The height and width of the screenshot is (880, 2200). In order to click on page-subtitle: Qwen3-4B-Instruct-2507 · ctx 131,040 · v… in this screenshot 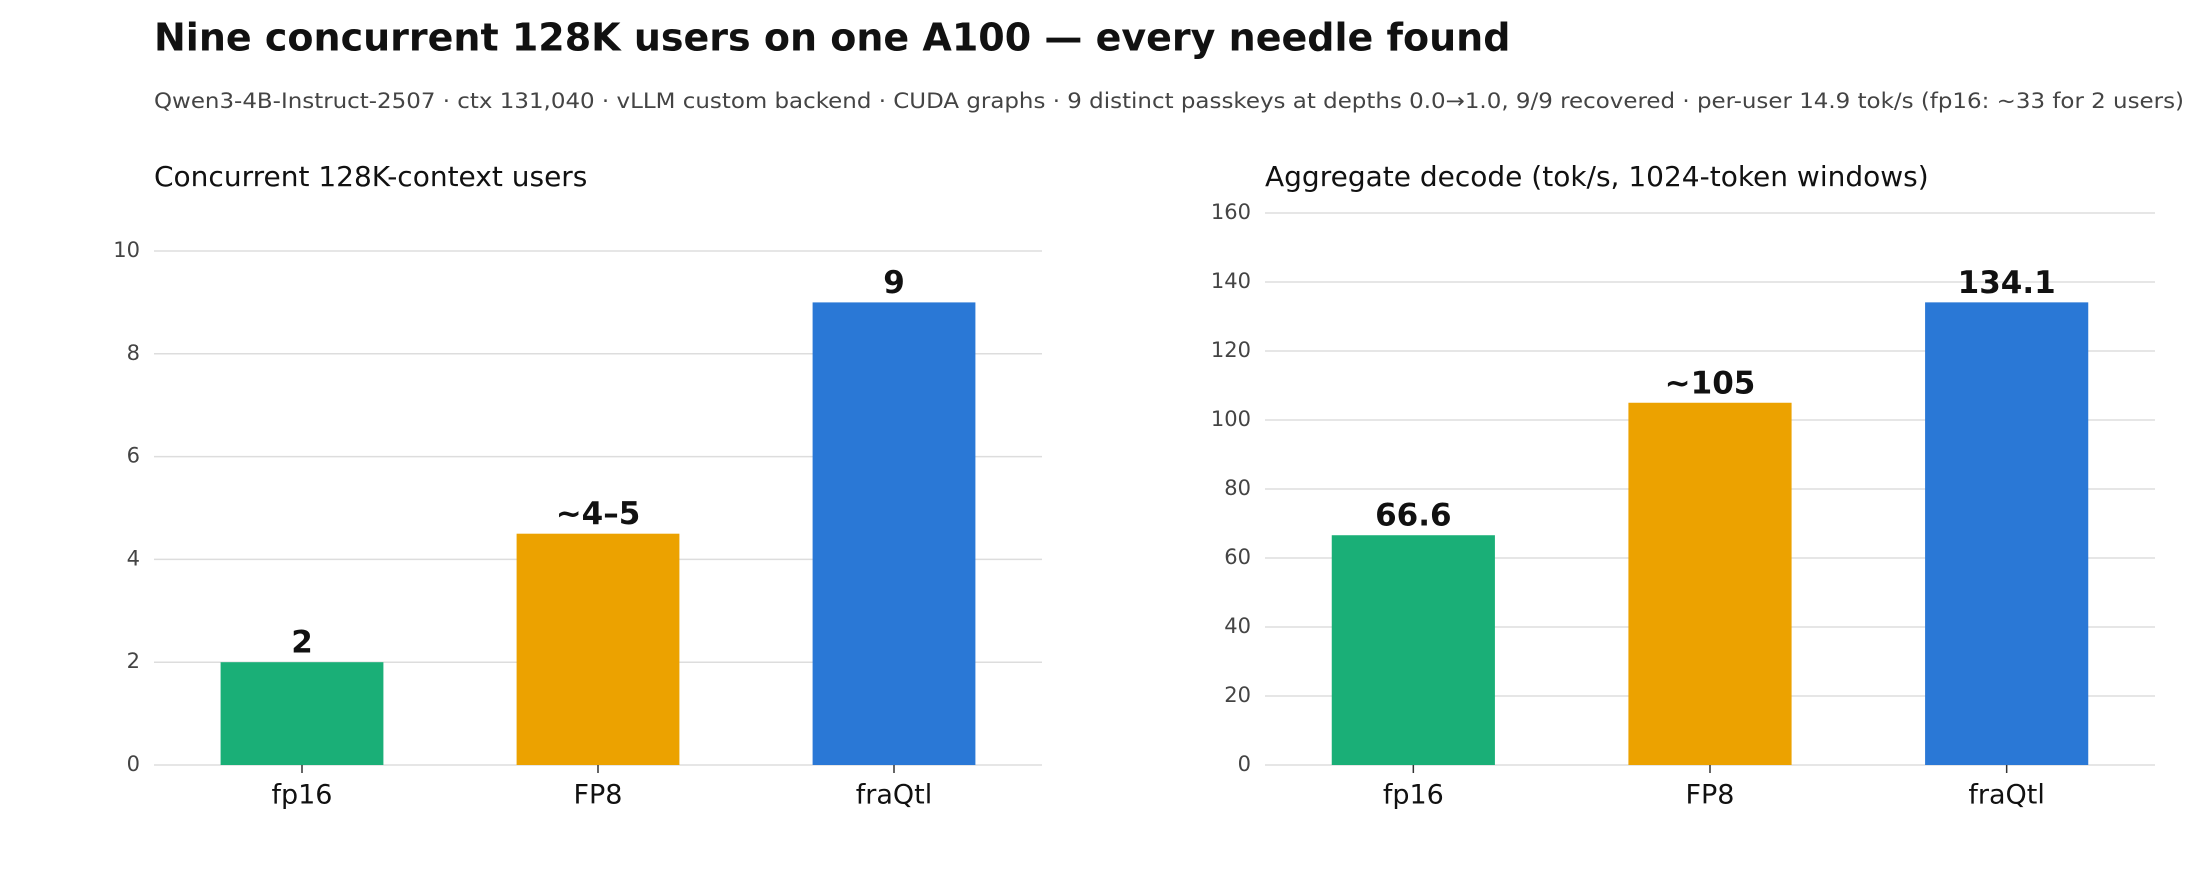, I will do `click(1169, 101)`.